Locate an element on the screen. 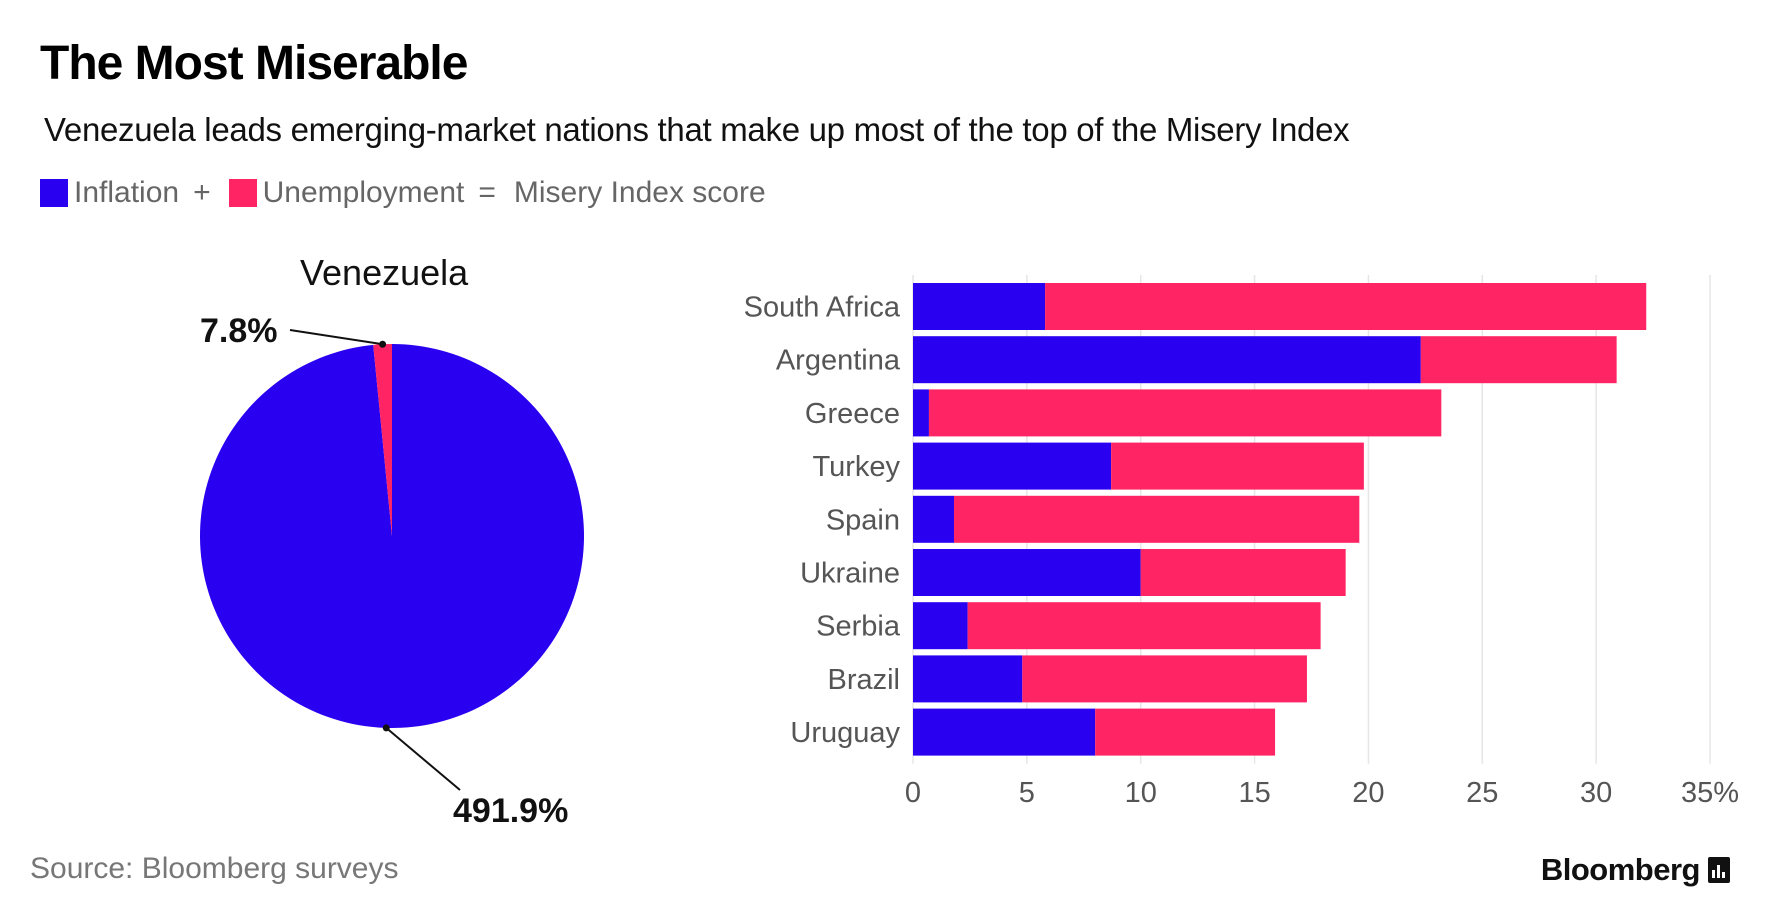 This screenshot has width=1768, height=907. legend-plus: + is located at coordinates (202, 192).